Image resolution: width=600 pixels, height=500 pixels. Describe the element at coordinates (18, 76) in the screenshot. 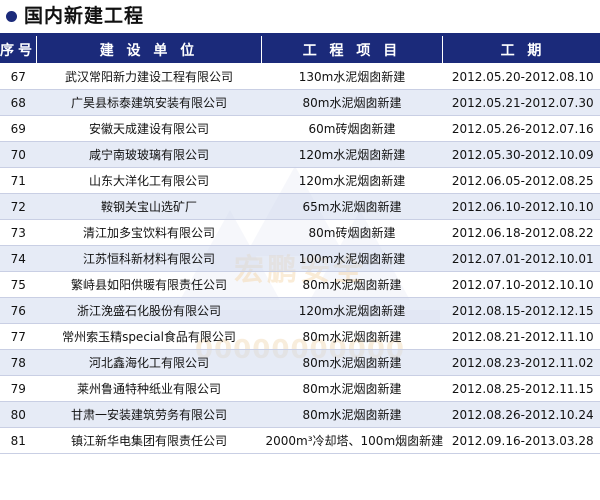

I see `cell-no: 67` at that location.